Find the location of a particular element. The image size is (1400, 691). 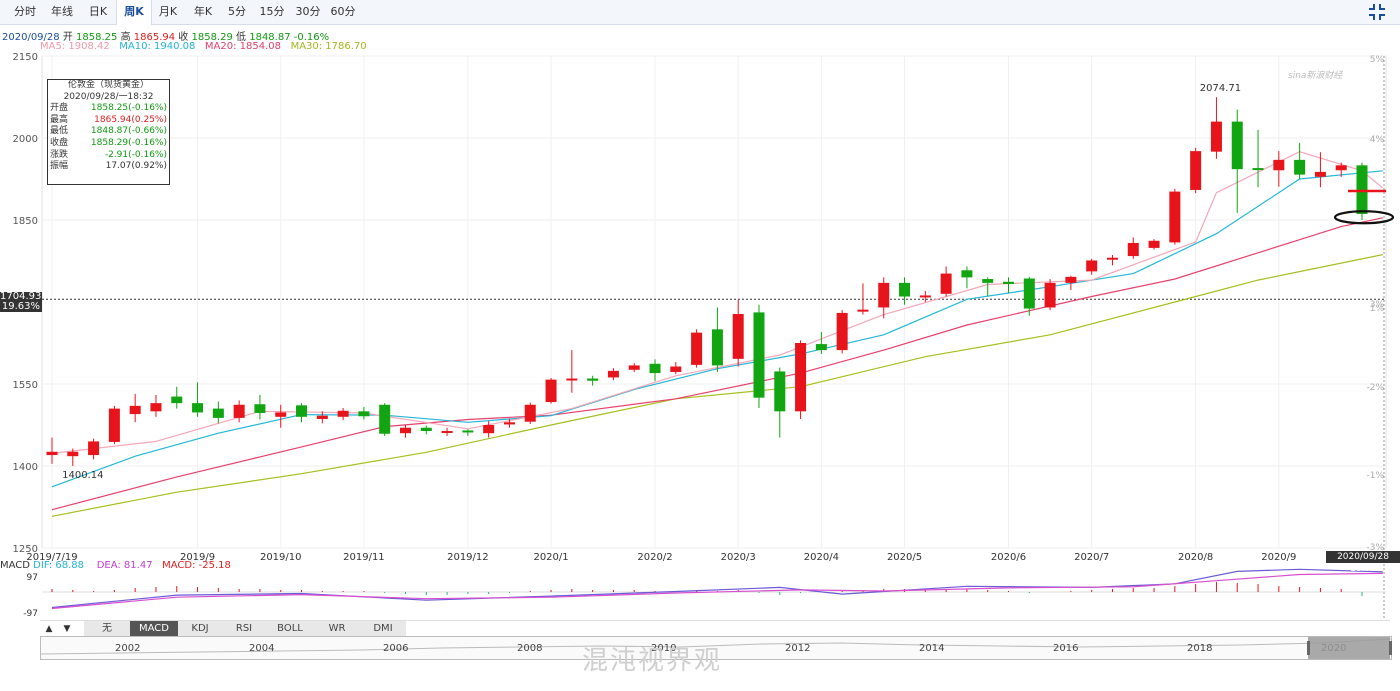

indicator-bar: ▲ ▼ 无 MACD KDJ RSI BOLL WR DMI is located at coordinates (715, 628).